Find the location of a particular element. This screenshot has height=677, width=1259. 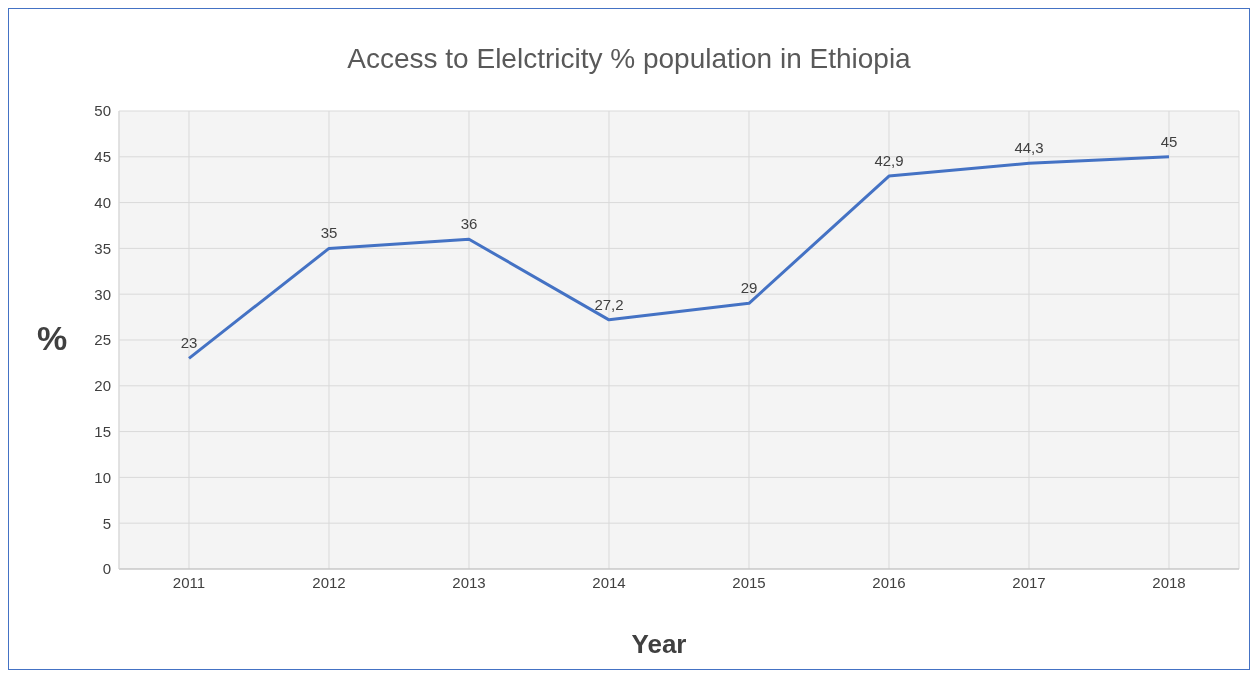

chart-title: Access to Elelctricity % population in Ethiopia is located at coordinates (629, 59).